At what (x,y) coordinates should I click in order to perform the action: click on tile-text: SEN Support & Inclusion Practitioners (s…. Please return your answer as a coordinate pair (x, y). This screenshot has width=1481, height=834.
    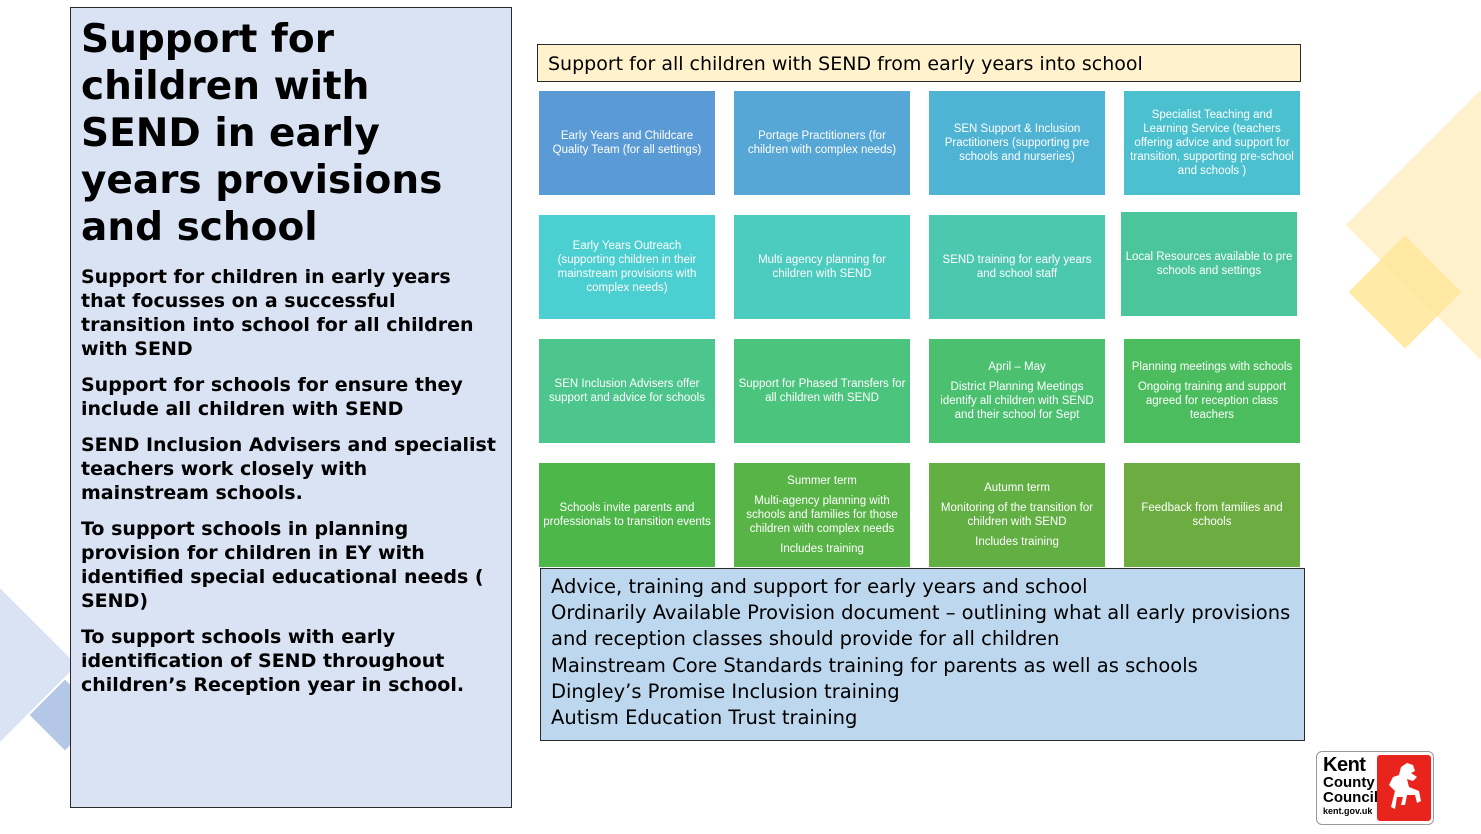
    Looking at the image, I should click on (1017, 143).